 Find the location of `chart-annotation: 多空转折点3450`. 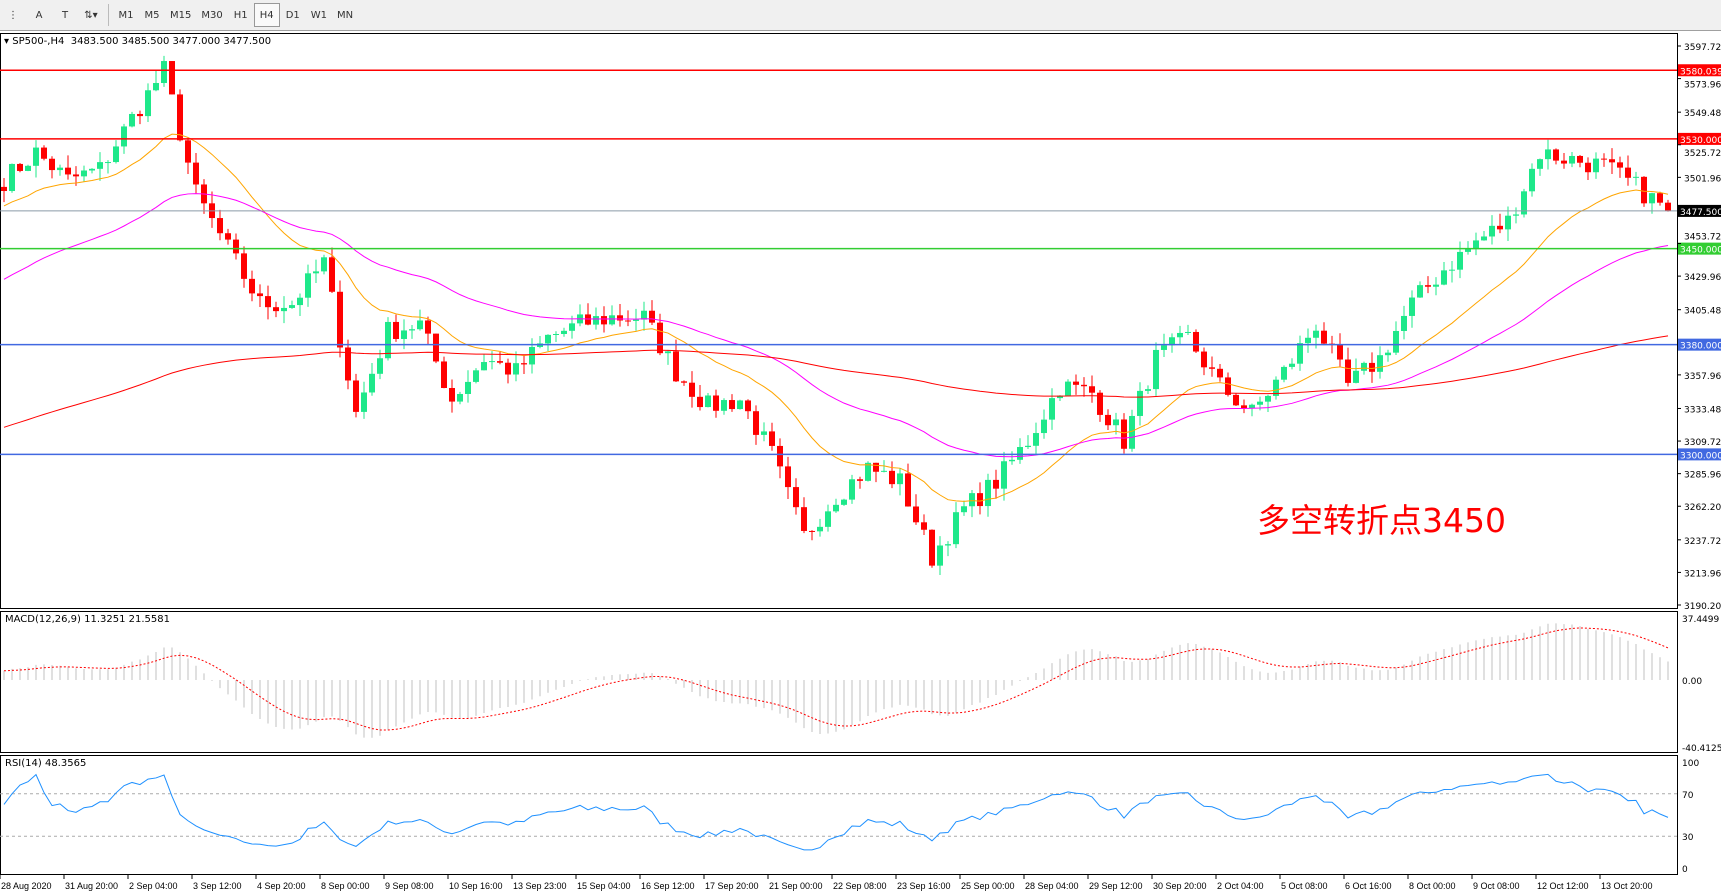

chart-annotation: 多空转折点3450 is located at coordinates (1381, 520).